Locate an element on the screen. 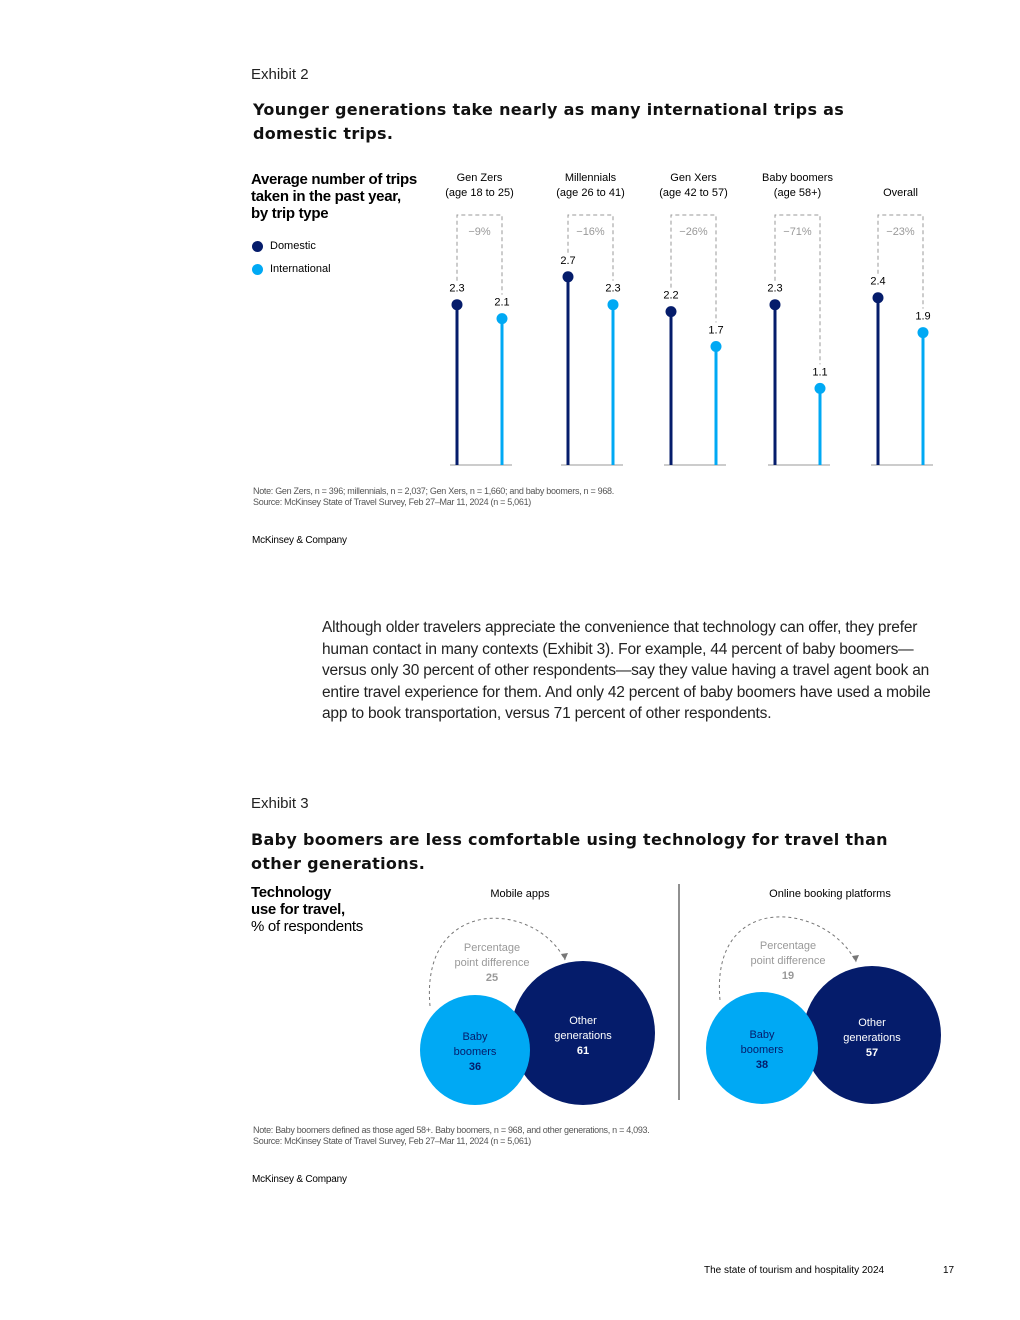 Image resolution: width=1020 pixels, height=1320 pixels. domestic-value-label: 2.2 is located at coordinates (670, 296).